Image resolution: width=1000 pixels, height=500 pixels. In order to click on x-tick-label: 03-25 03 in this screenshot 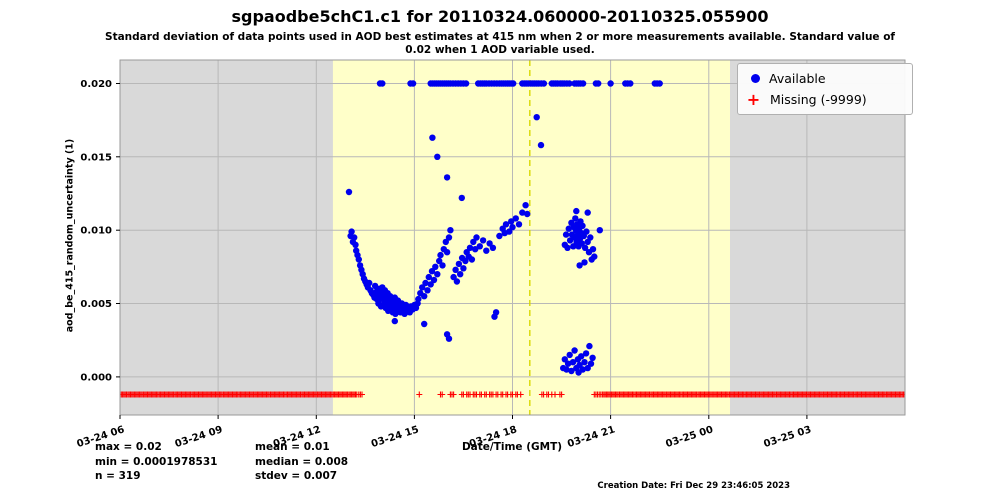, I will do `click(787, 437)`.